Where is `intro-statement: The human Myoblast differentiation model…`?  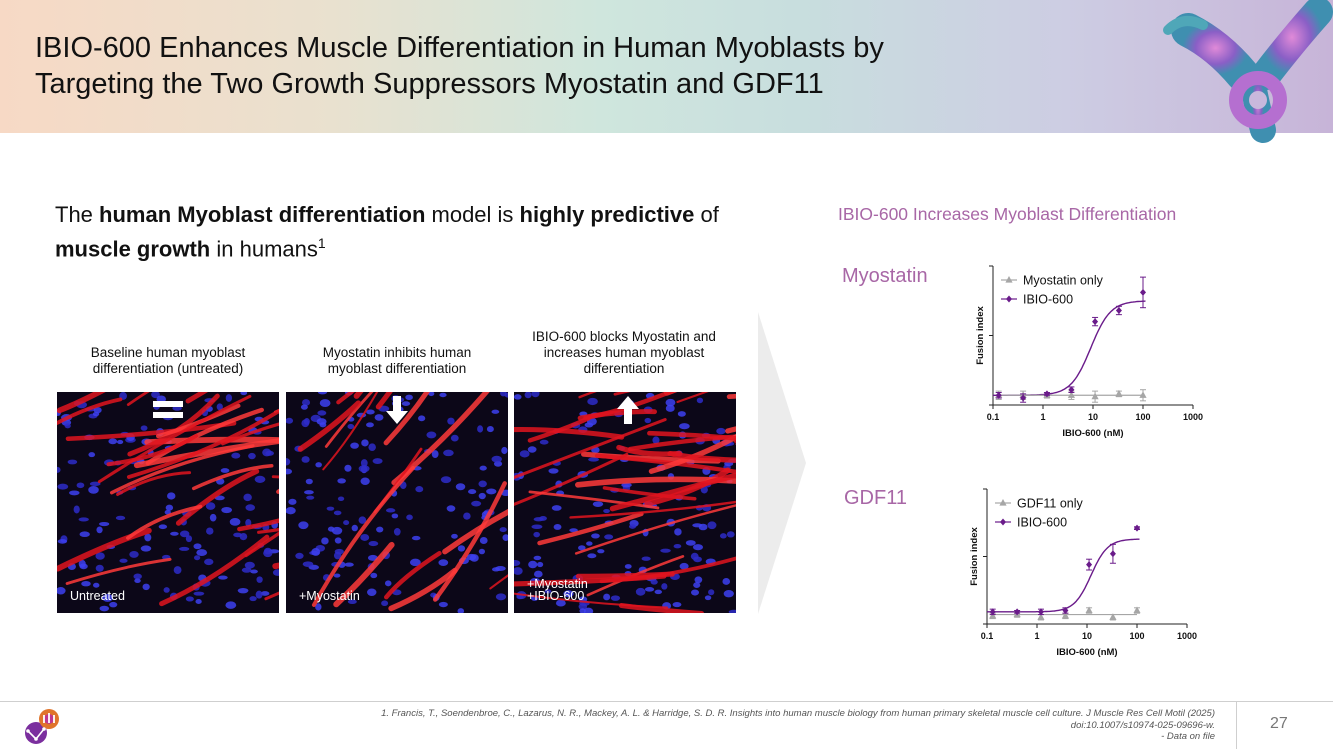
intro-statement: The human Myoblast differentiation model… is located at coordinates (387, 232).